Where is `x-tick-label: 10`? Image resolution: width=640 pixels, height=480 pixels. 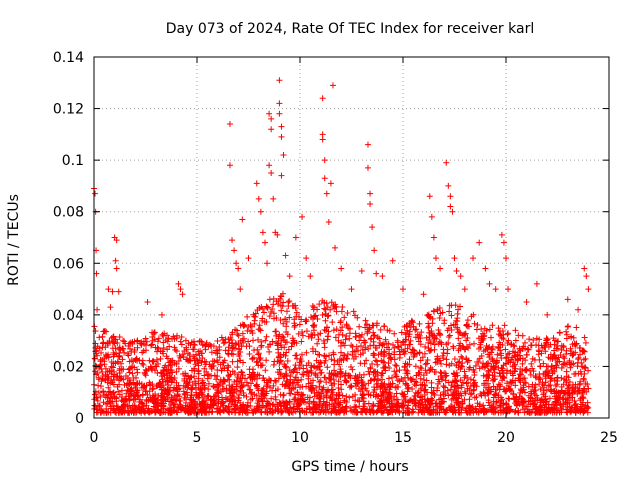
x-tick-label: 10 is located at coordinates (300, 438).